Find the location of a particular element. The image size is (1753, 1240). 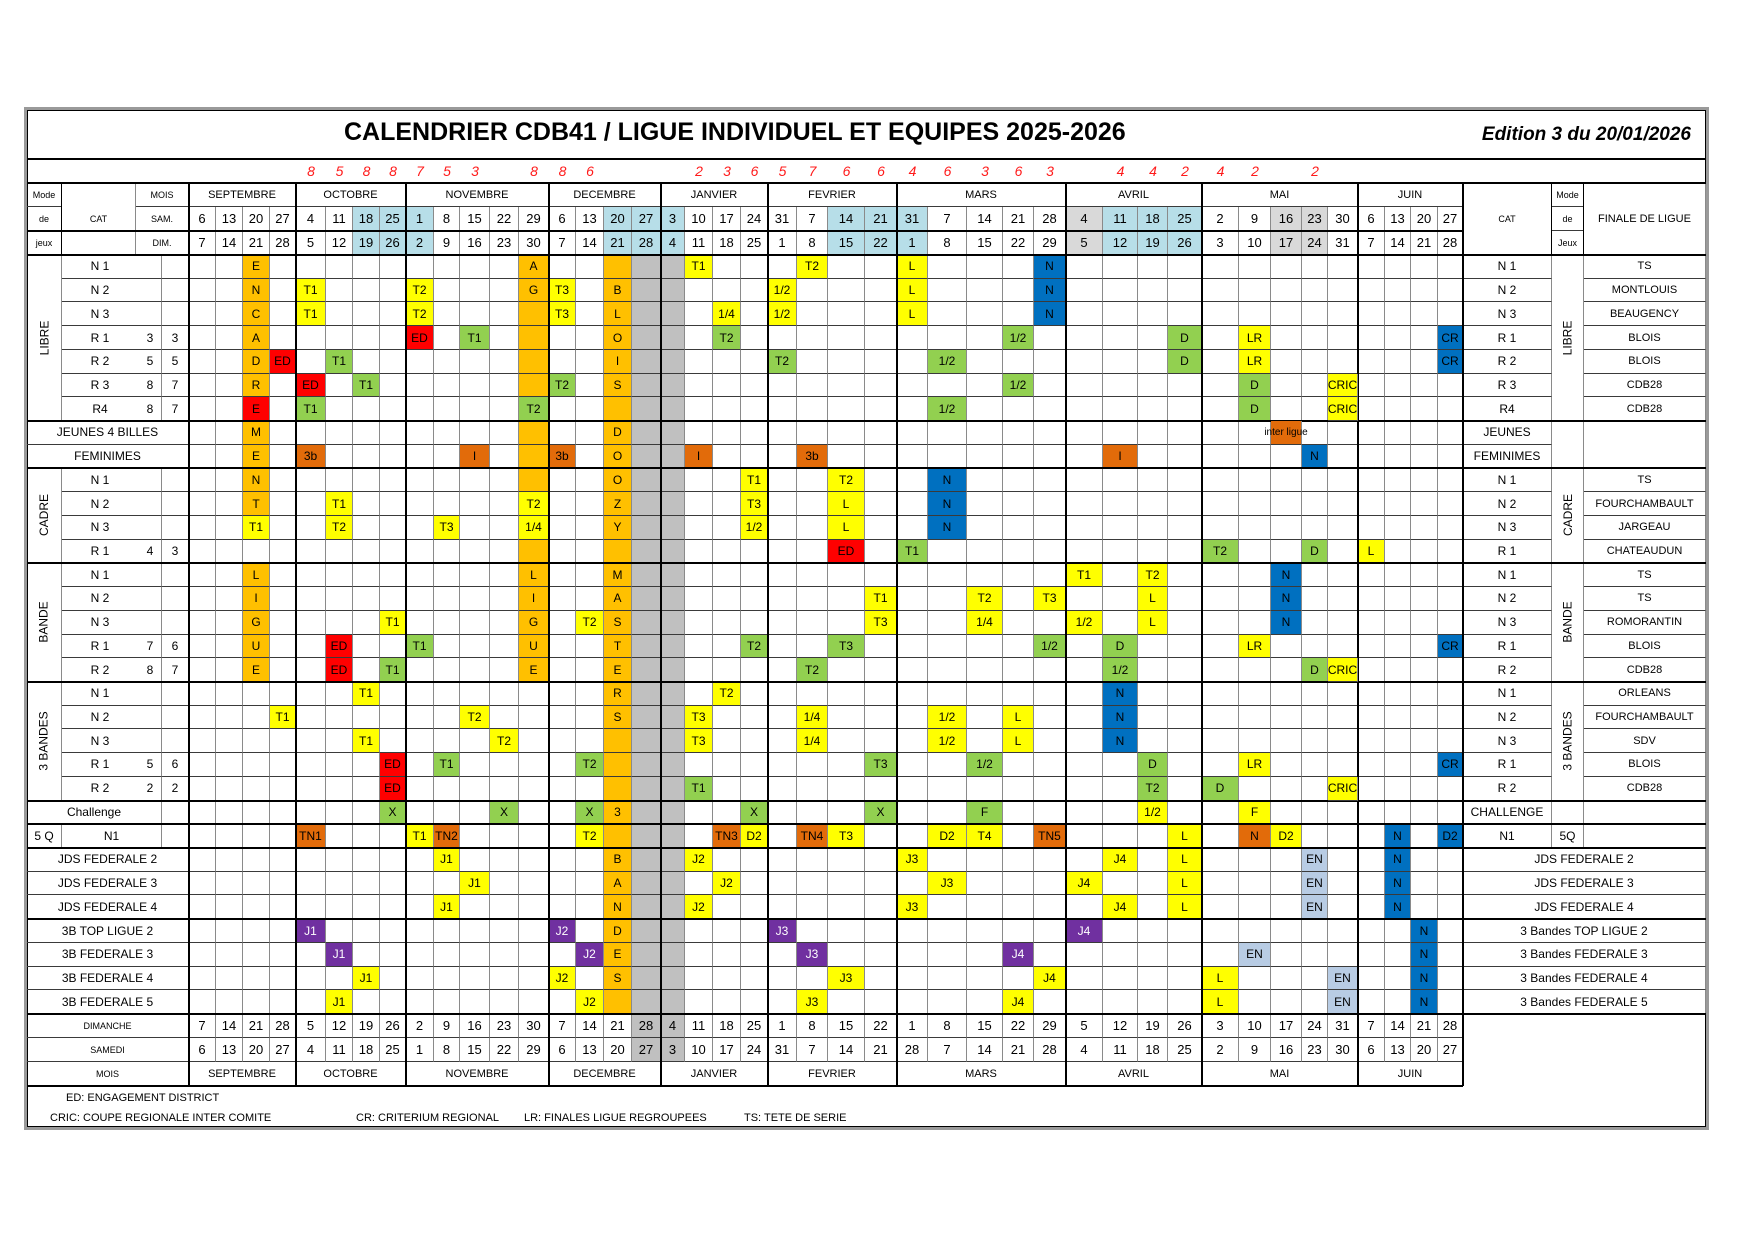

sunday-date: 24 is located at coordinates (1315, 243).